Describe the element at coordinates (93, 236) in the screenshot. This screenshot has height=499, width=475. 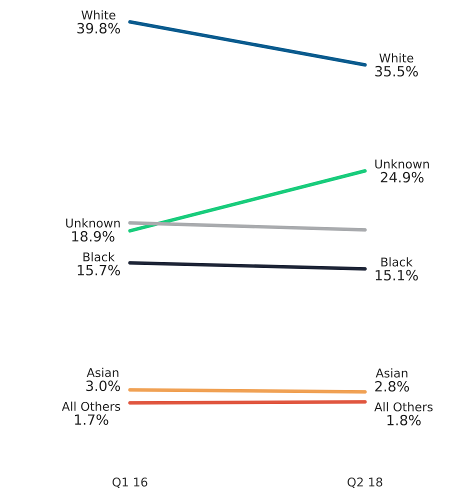
I see `data-label: 18.9%` at that location.